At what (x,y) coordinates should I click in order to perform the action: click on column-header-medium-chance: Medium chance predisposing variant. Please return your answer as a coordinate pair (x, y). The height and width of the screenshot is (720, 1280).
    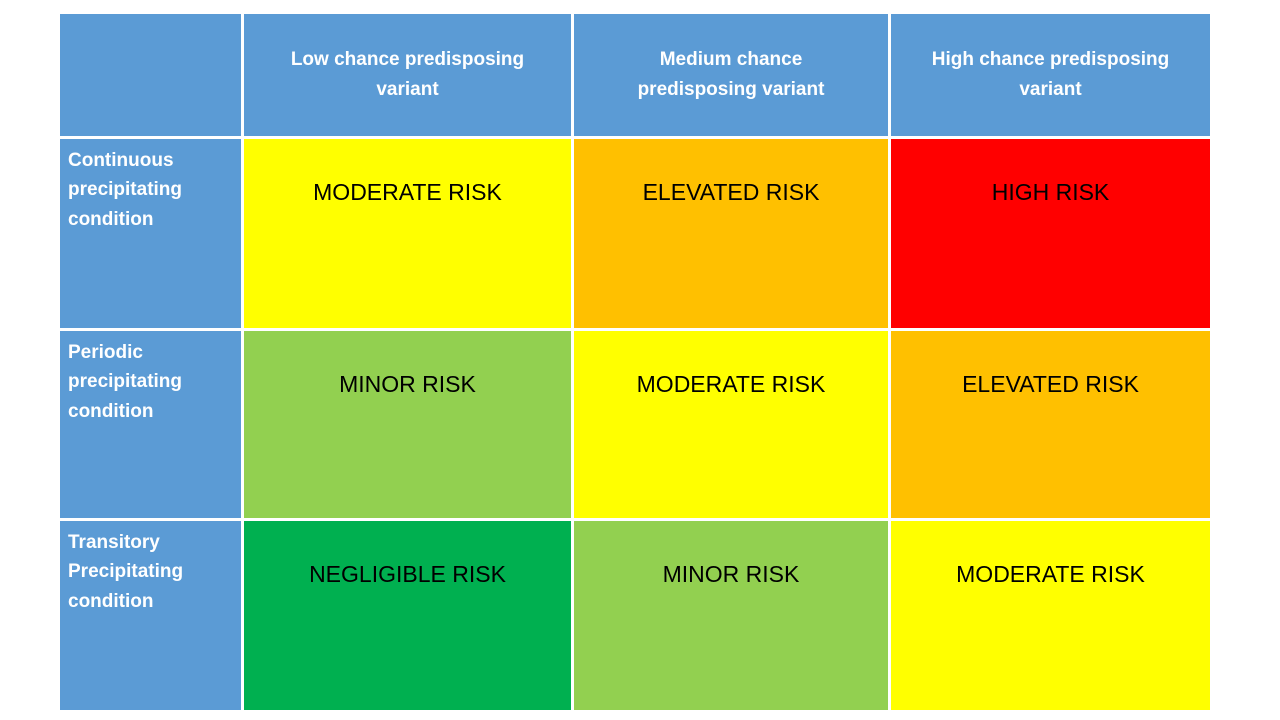
    Looking at the image, I should click on (731, 75).